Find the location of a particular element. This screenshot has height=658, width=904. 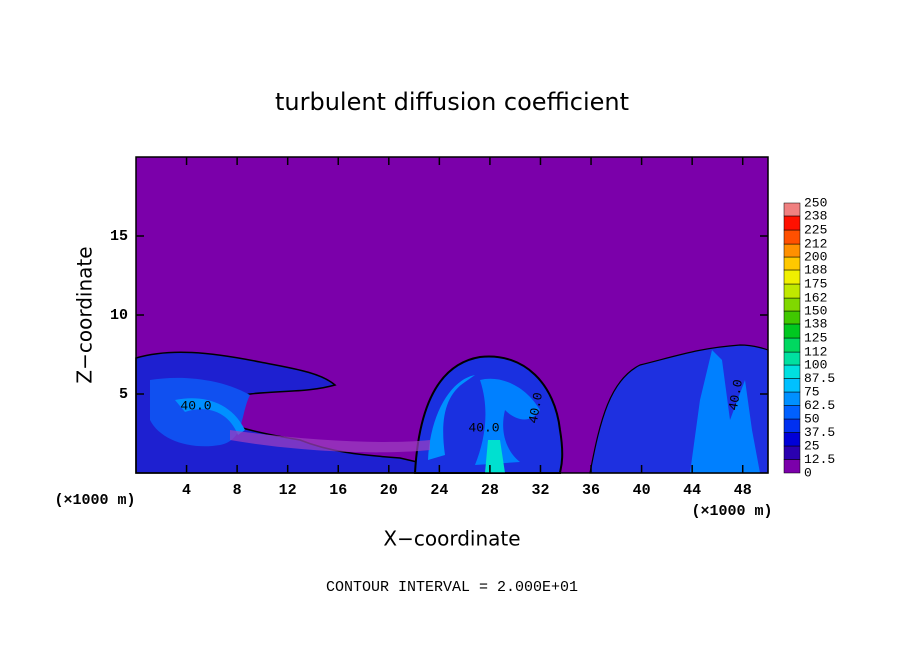

colorbar-label: 12.5 is located at coordinates (819, 459).